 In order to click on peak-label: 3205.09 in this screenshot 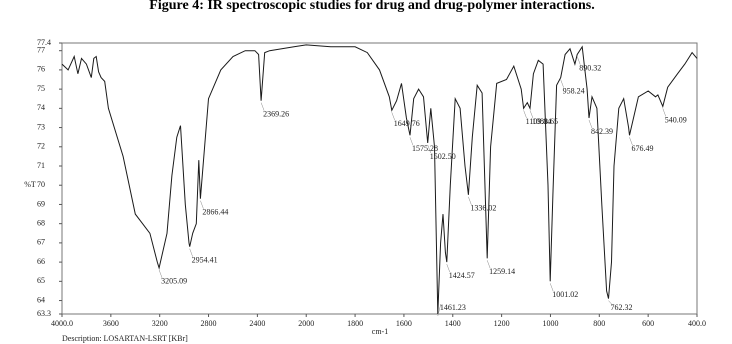, I will do `click(174, 281)`.